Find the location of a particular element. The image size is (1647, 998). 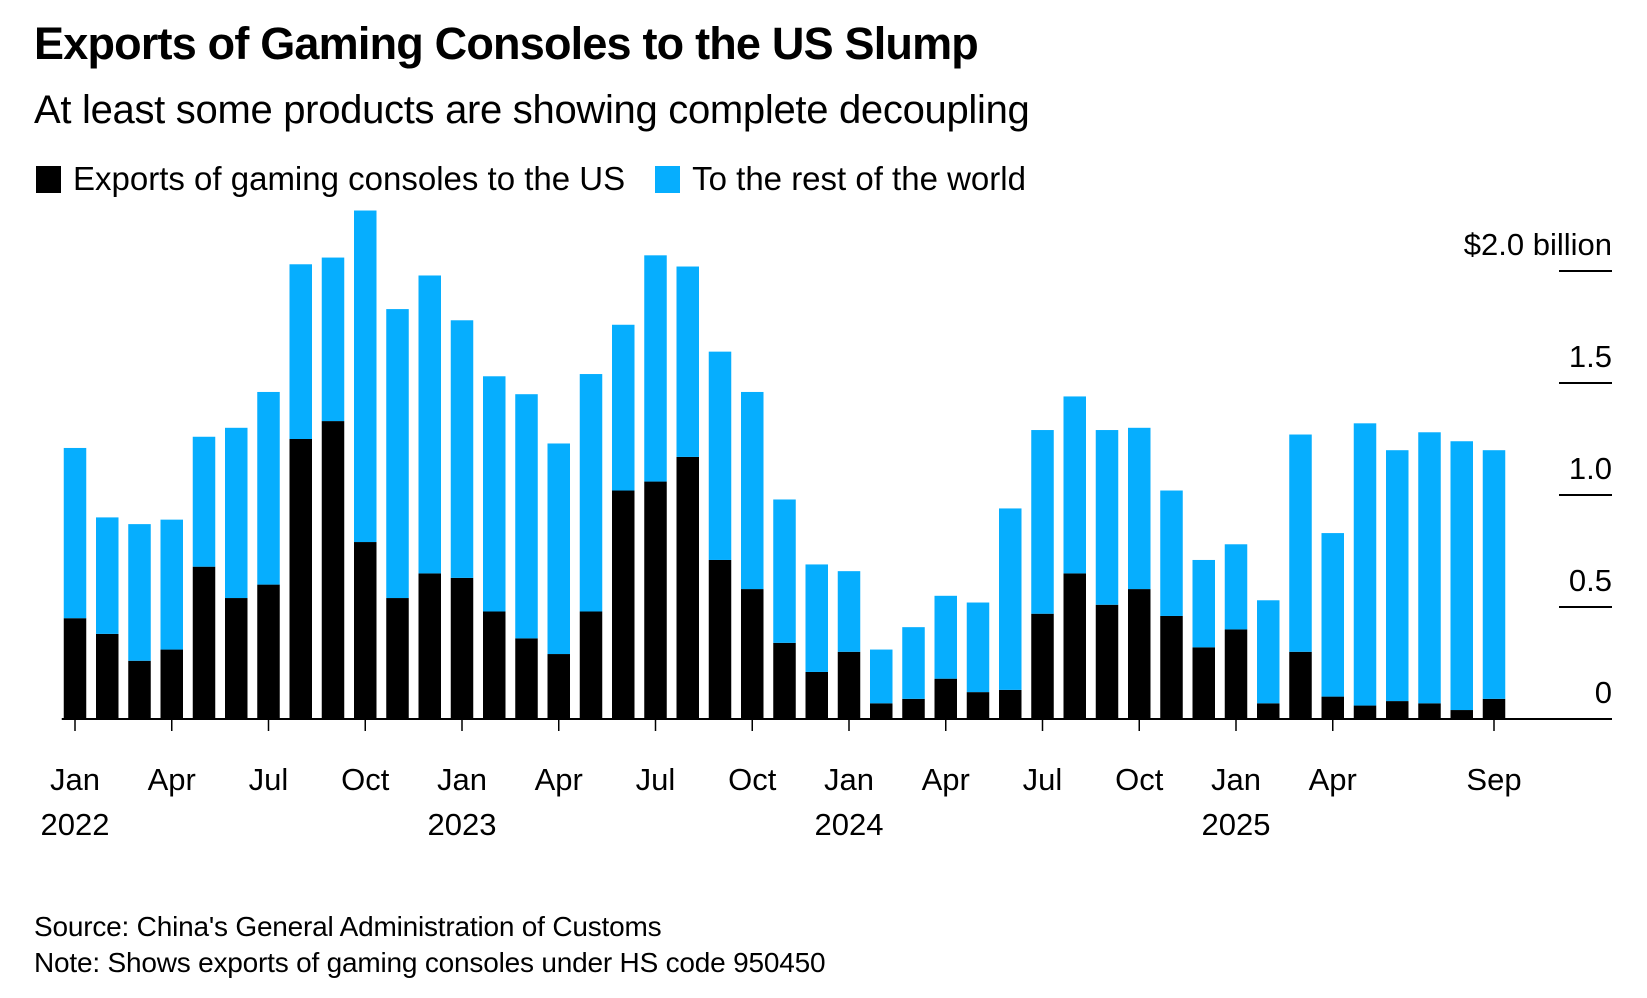

y-axis: 0 0.5 1.0 1.5 $2.0 billion is located at coordinates (1538, 468).